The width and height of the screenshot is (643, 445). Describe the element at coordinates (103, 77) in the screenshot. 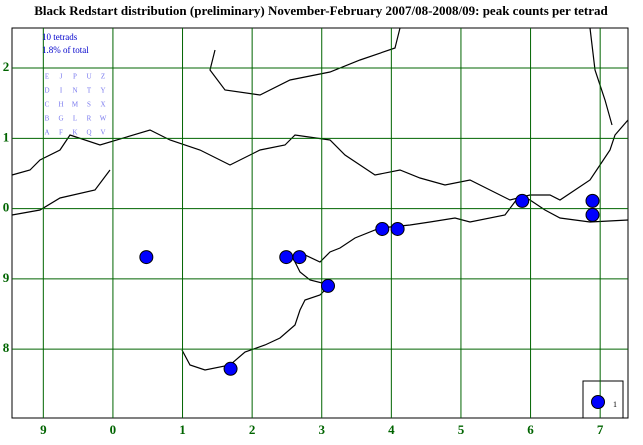

I see `tetrad-letter: Z` at that location.